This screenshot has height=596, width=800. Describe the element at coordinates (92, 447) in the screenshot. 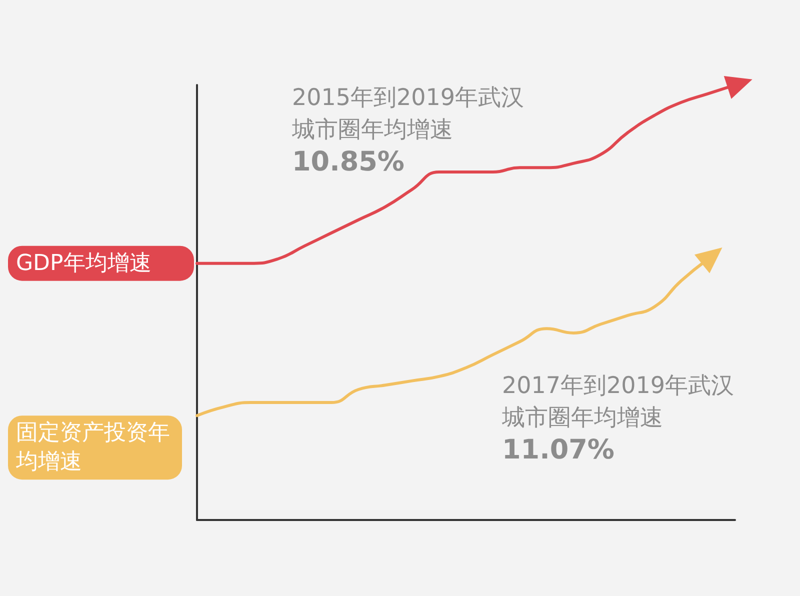

I see `series-label: 固定资产投资年均增速` at that location.